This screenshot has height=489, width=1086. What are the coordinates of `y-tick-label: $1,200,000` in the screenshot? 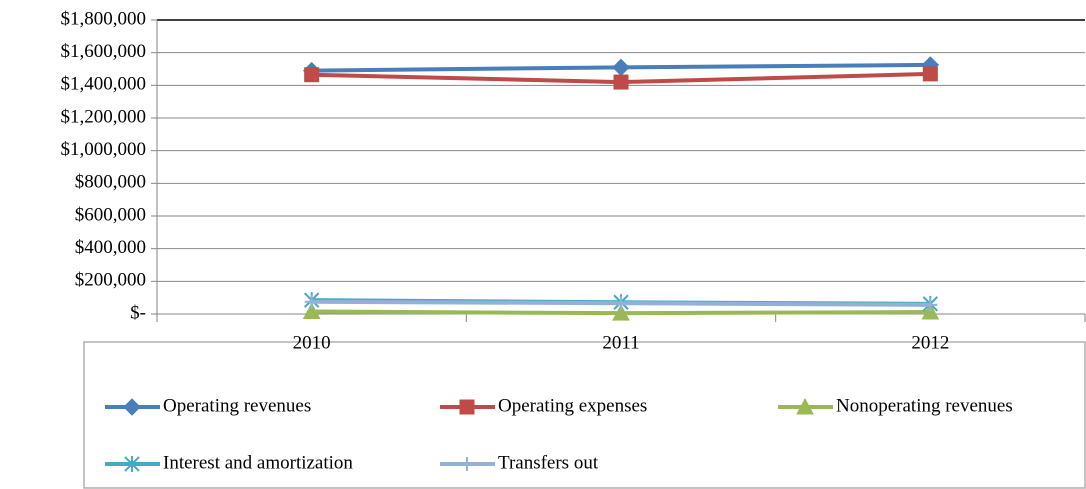 It's located at (104, 116).